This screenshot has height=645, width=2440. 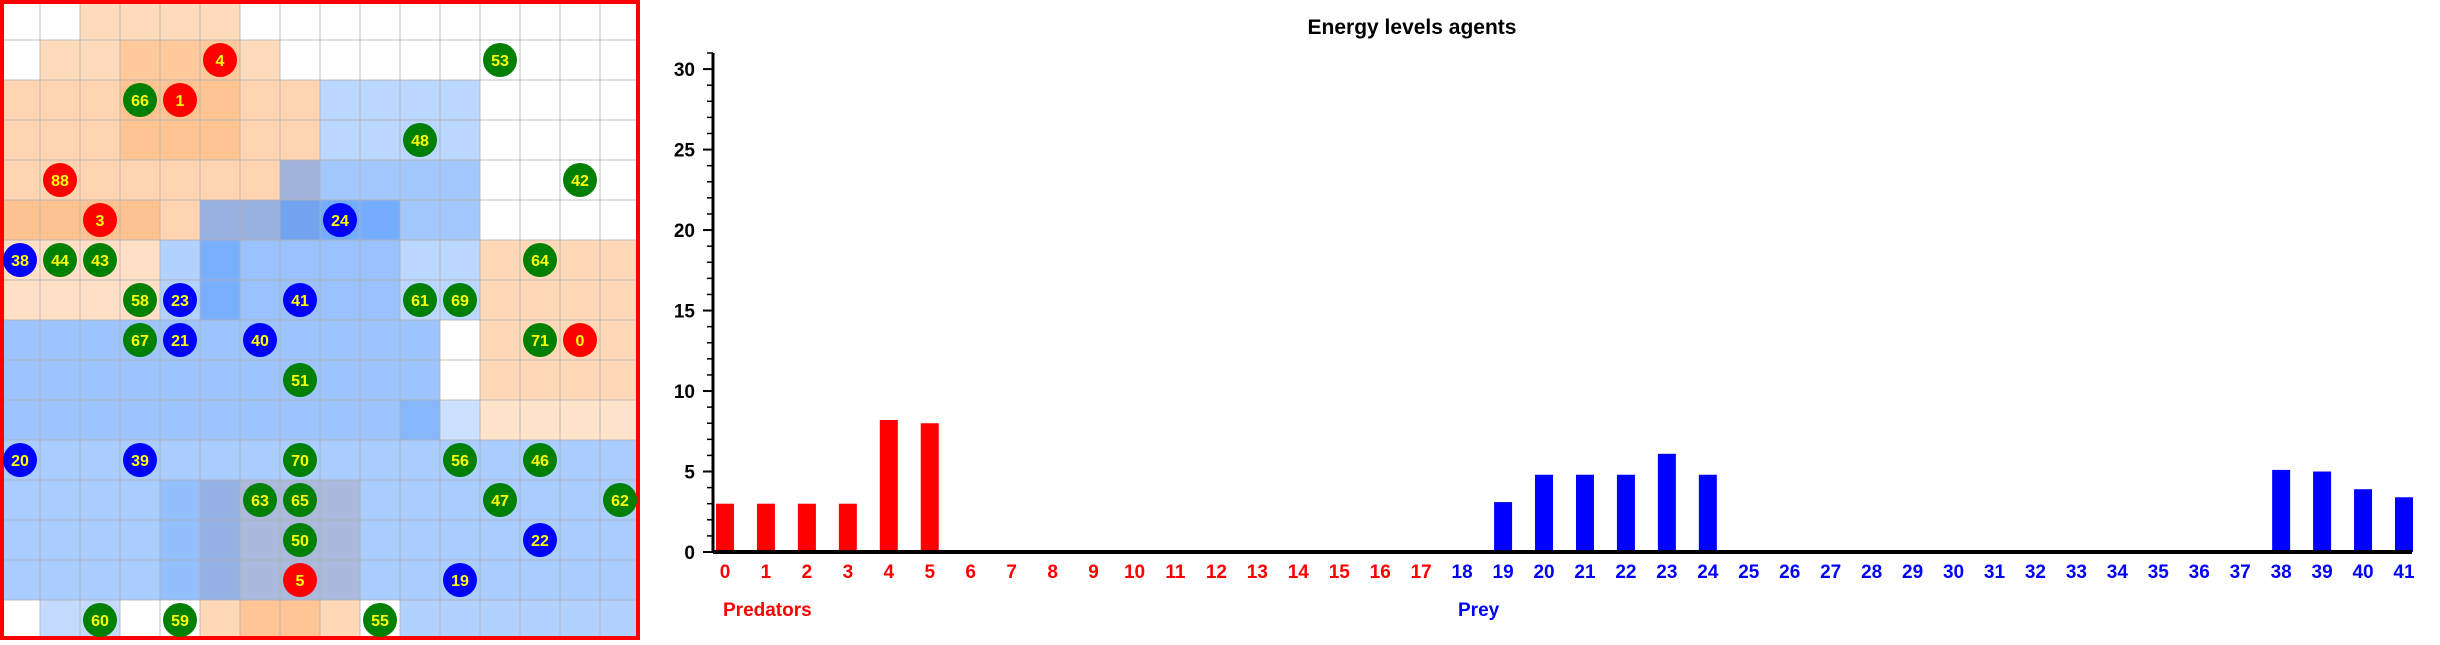 I want to click on agent-id-label: 50, so click(x=300, y=541).